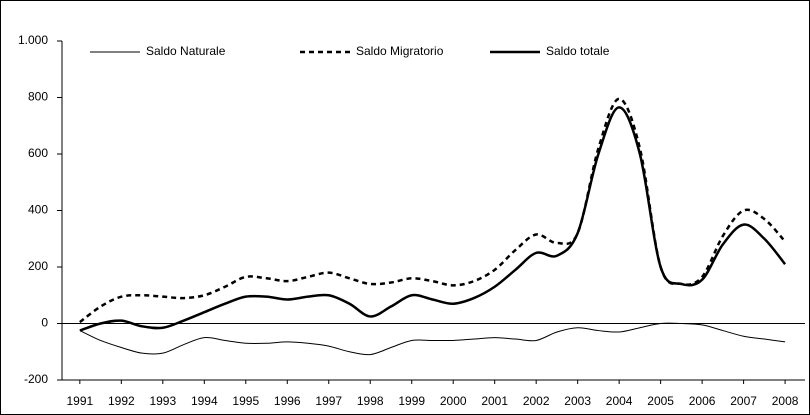 The width and height of the screenshot is (810, 415). I want to click on x-tick-label: 2000, so click(453, 401).